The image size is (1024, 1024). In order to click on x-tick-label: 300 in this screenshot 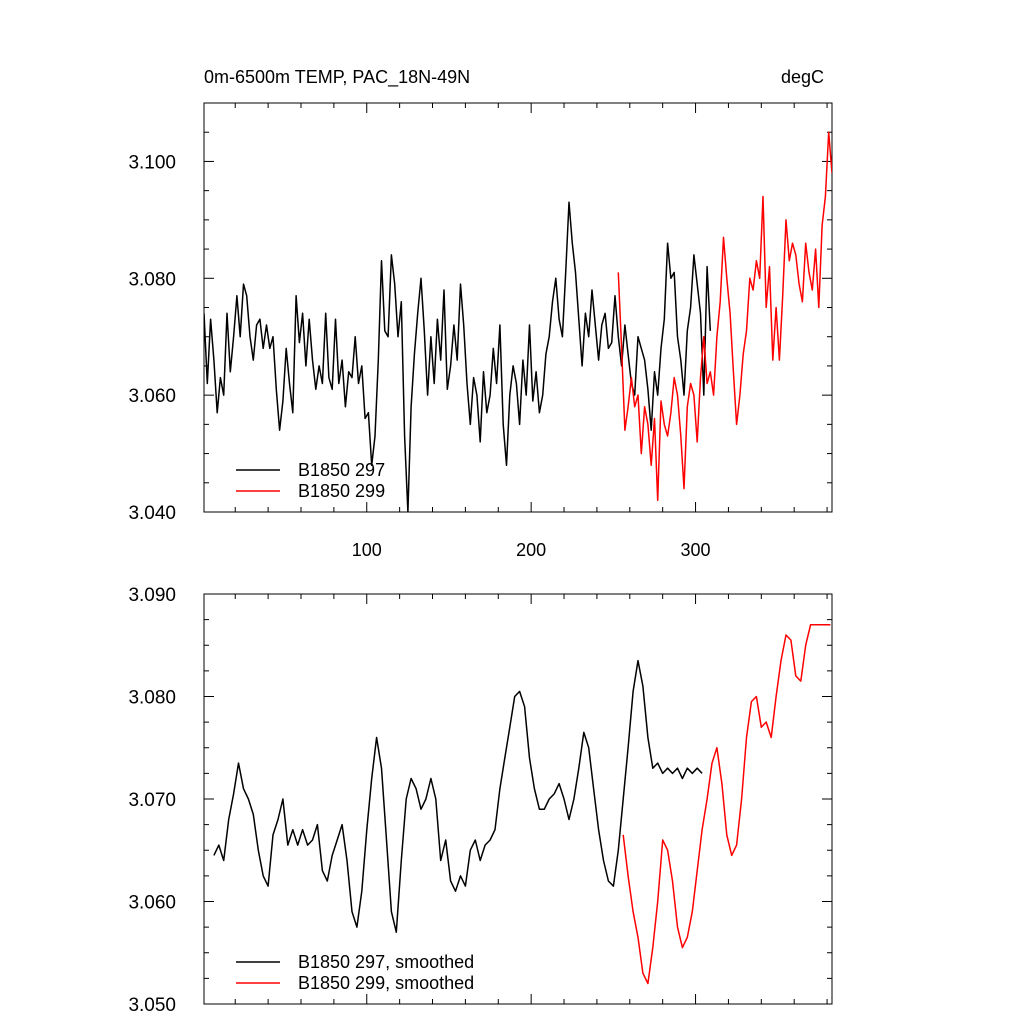, I will do `click(696, 550)`.